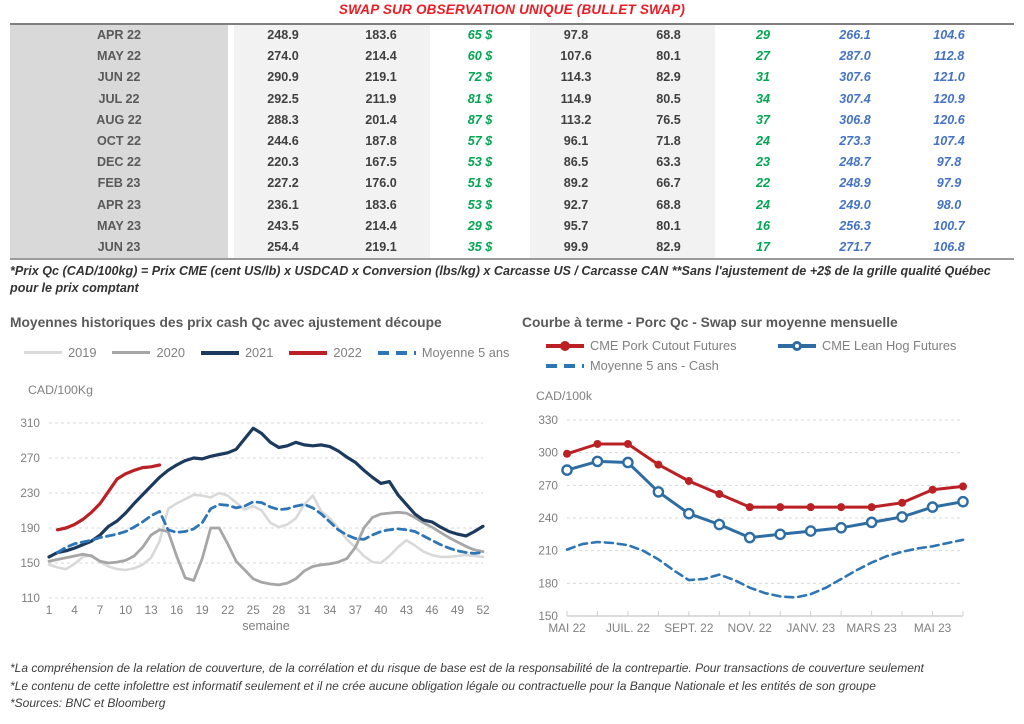 Image resolution: width=1024 pixels, height=724 pixels. Describe the element at coordinates (855, 57) in the screenshot. I see `table-cell: 287.0` at that location.